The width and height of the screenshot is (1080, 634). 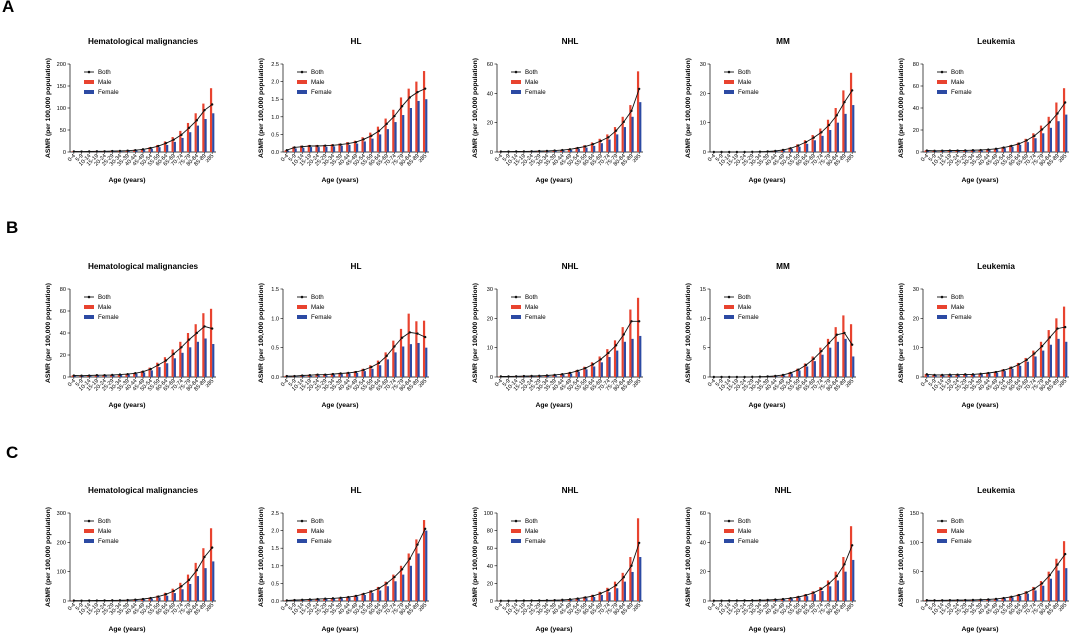 What do you see at coordinates (302, 82) in the screenshot?
I see `legend-male-swatch` at bounding box center [302, 82].